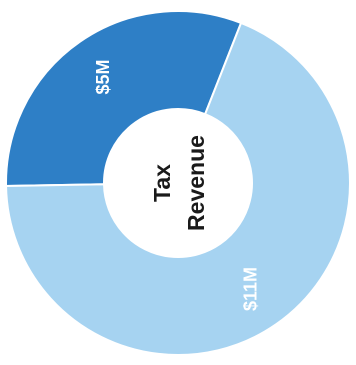  I want to click on center-label-line-0: Tax, so click(162, 183).